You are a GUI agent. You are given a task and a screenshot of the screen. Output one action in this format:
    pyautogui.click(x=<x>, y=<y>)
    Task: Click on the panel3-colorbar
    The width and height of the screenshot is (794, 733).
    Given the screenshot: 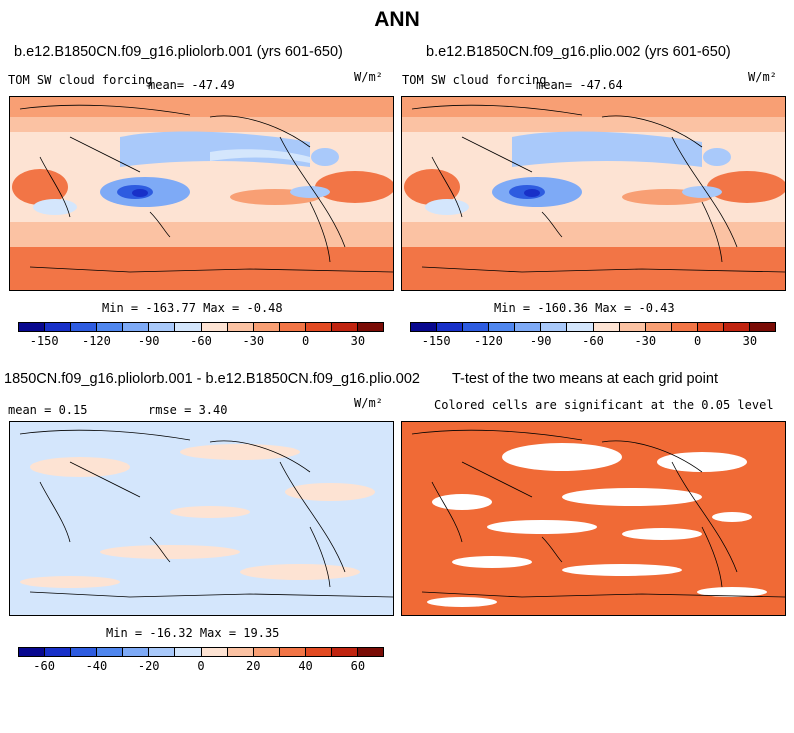 What is the action you would take?
    pyautogui.click(x=201, y=652)
    